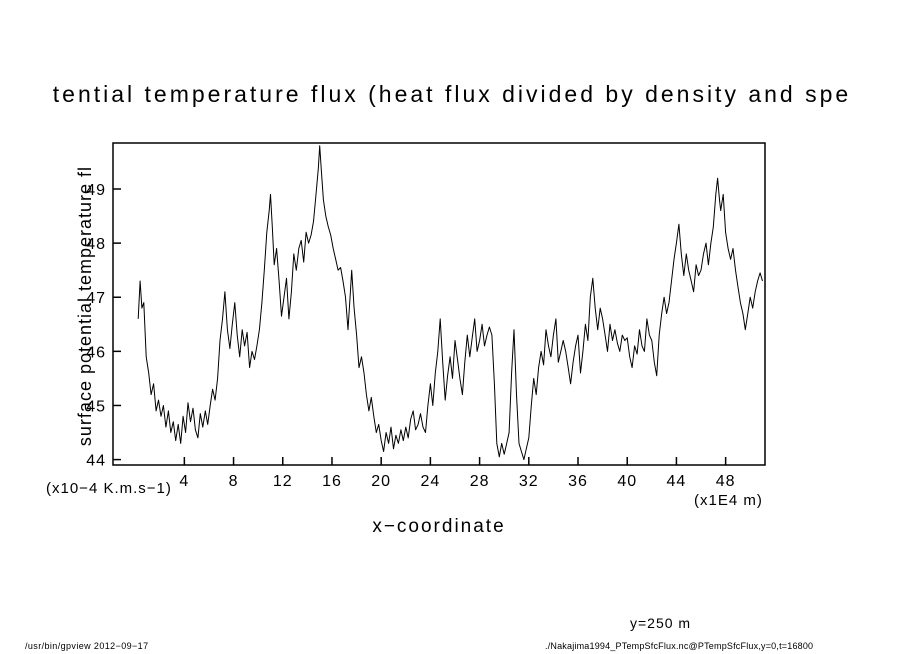 The height and width of the screenshot is (654, 904). Describe the element at coordinates (480, 481) in the screenshot. I see `x-tick-label: 28` at that location.